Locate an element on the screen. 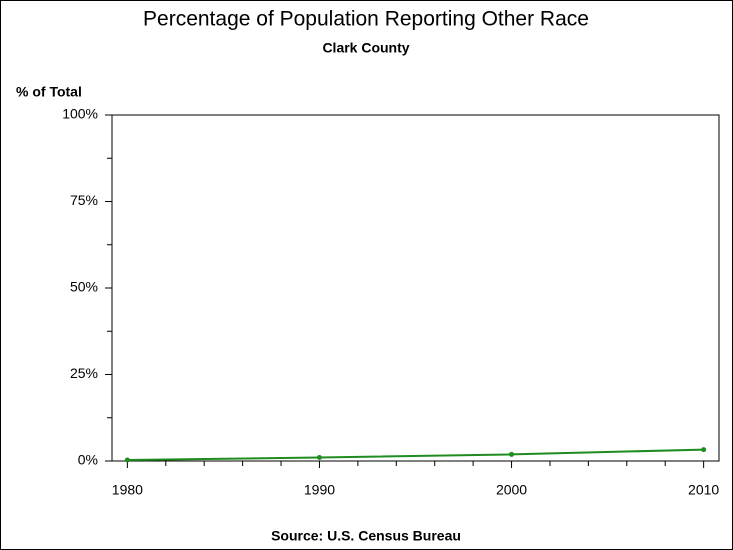  y-tick-label: 75% is located at coordinates (84, 200).